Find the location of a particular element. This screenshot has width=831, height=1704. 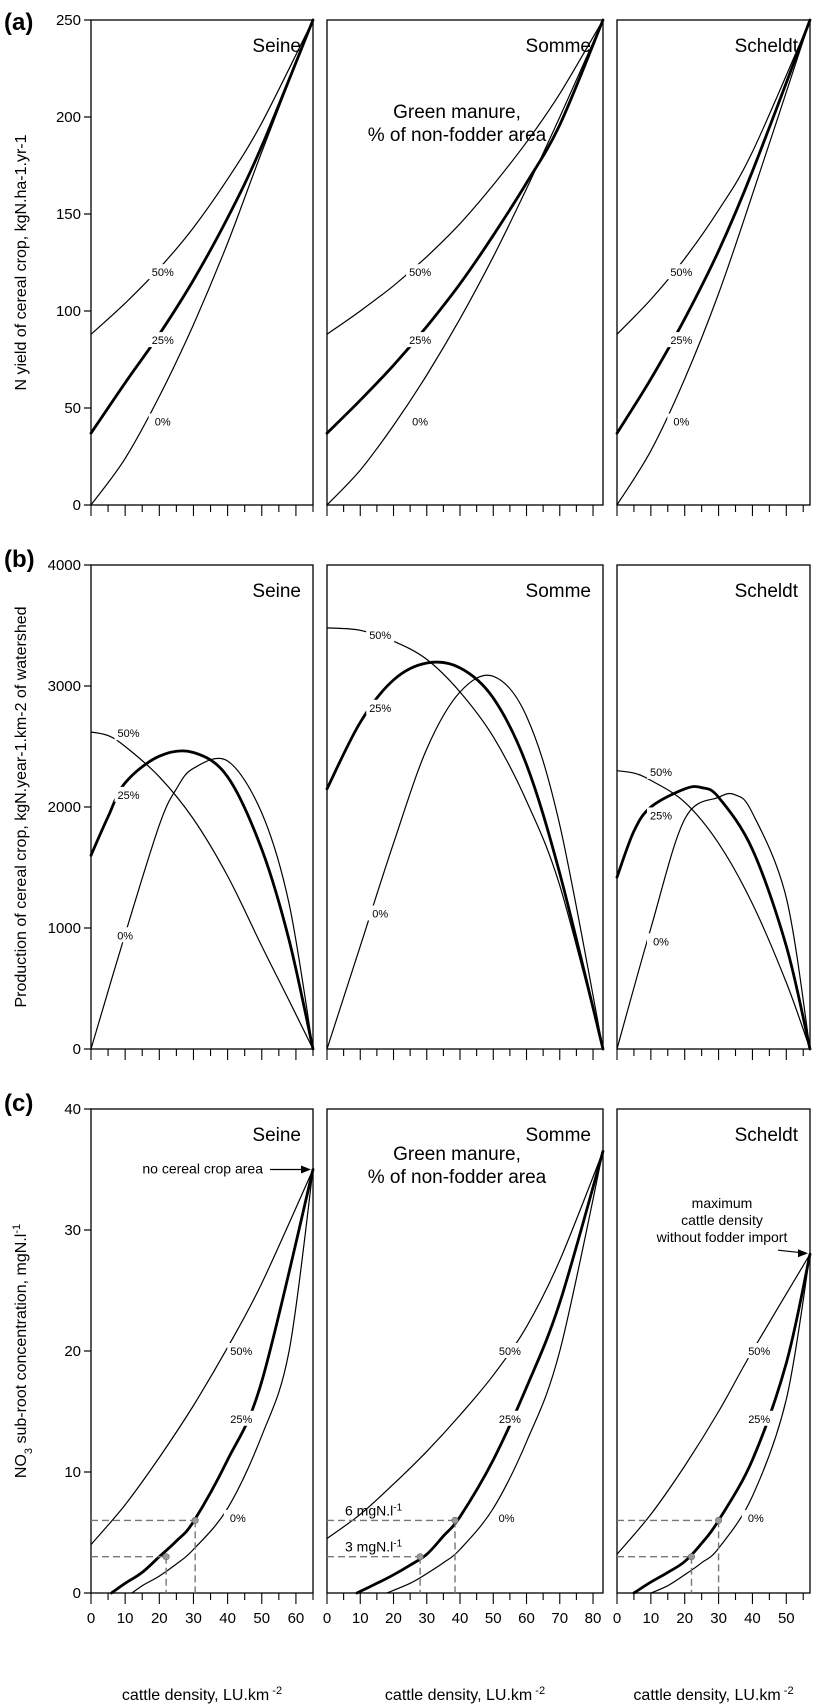

y-tick-label: 40 is located at coordinates (72, 1109).